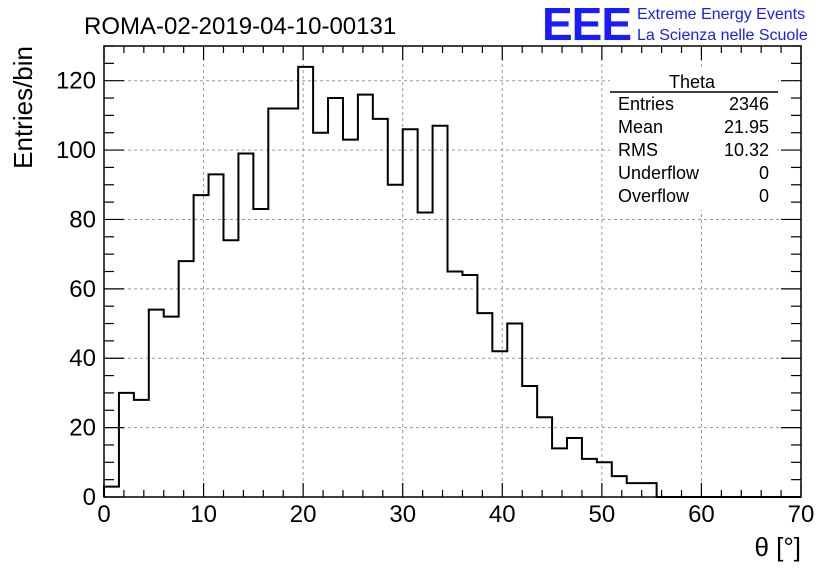 Image resolution: width=836 pixels, height=572 pixels. I want to click on stats-underflow-label: Underflow, so click(659, 173).